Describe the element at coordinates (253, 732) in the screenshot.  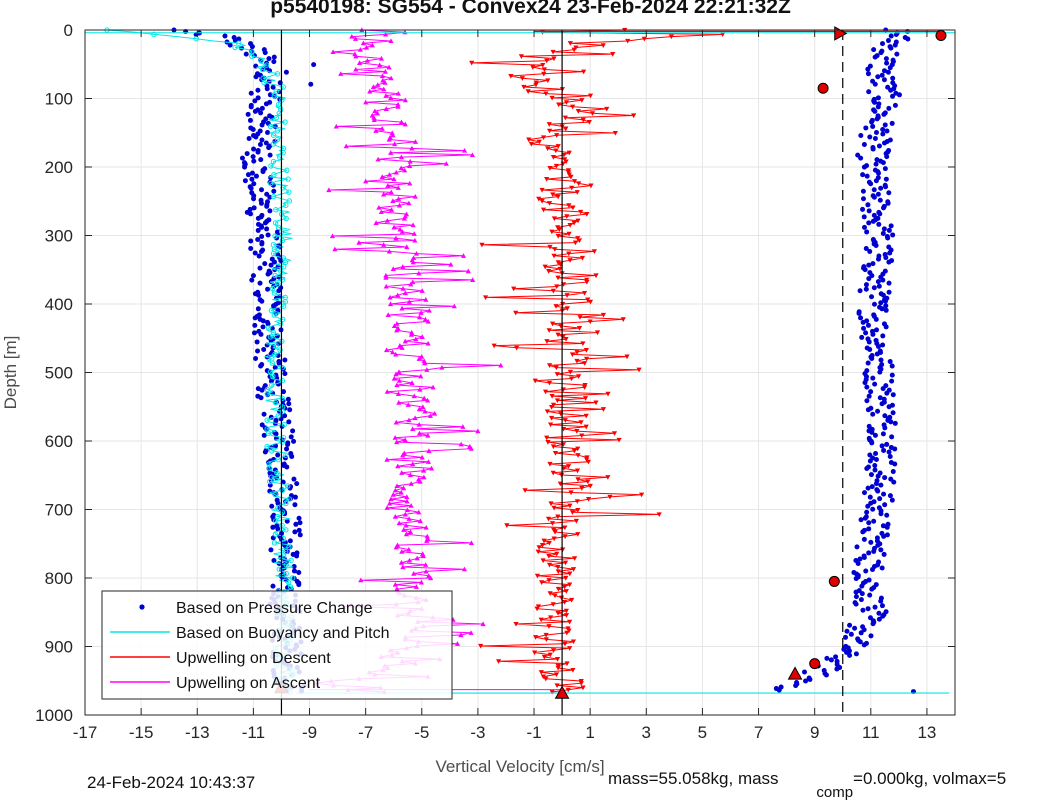
I see `x-tick-label: -11` at that location.